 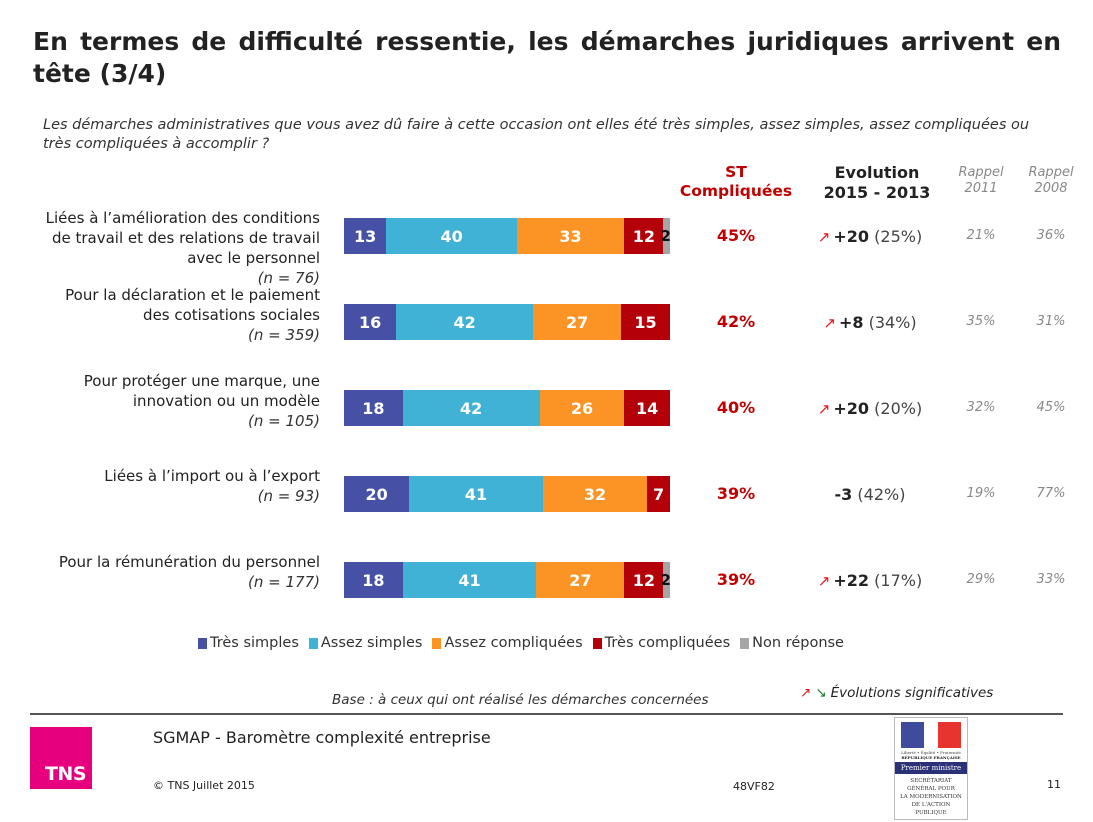 I want to click on segment-tres-simples: 13, so click(x=365, y=236).